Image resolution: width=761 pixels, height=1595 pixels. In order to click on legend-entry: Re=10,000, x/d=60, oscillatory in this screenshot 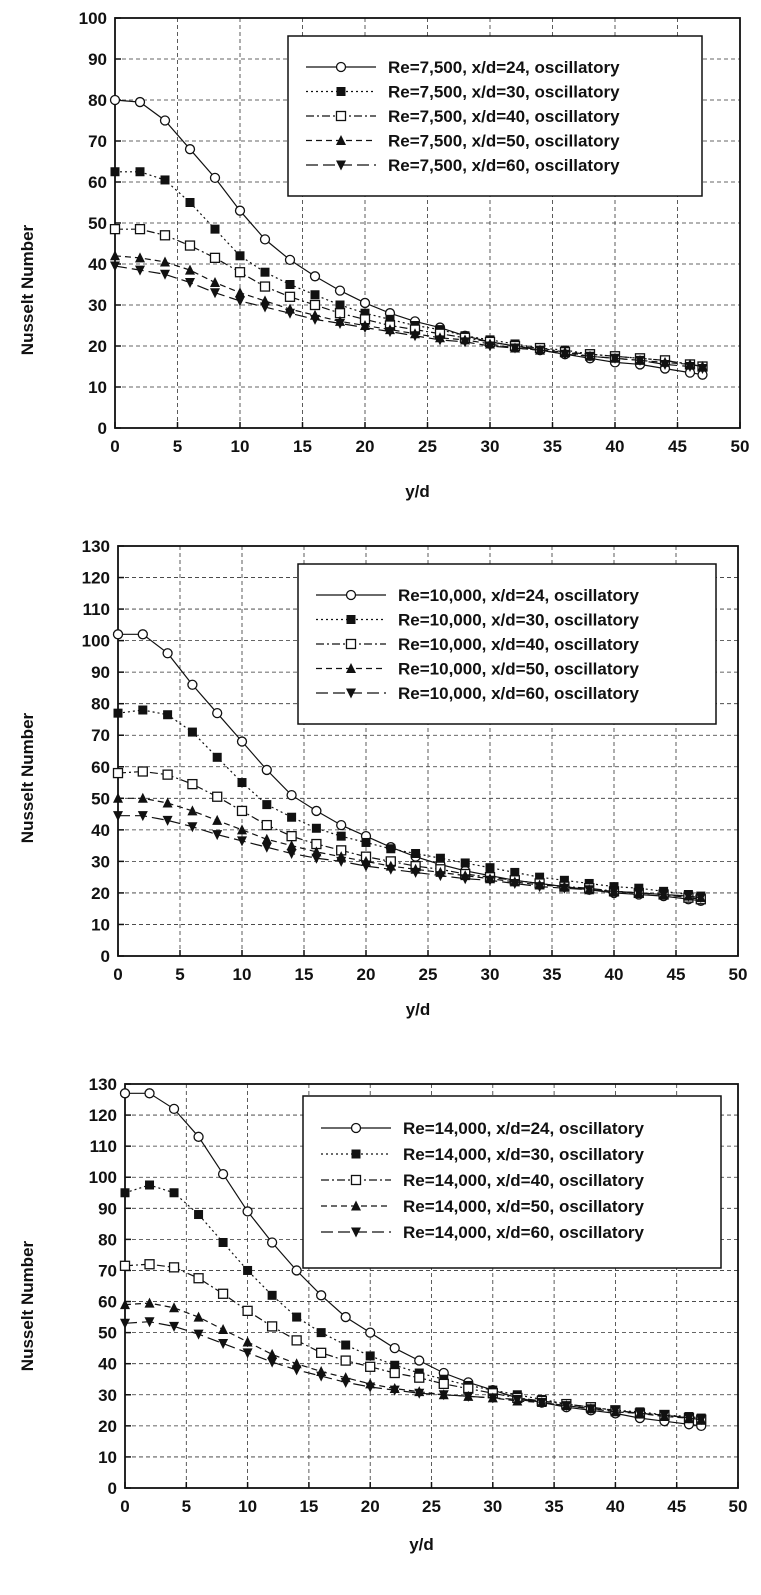, I will do `click(519, 693)`.